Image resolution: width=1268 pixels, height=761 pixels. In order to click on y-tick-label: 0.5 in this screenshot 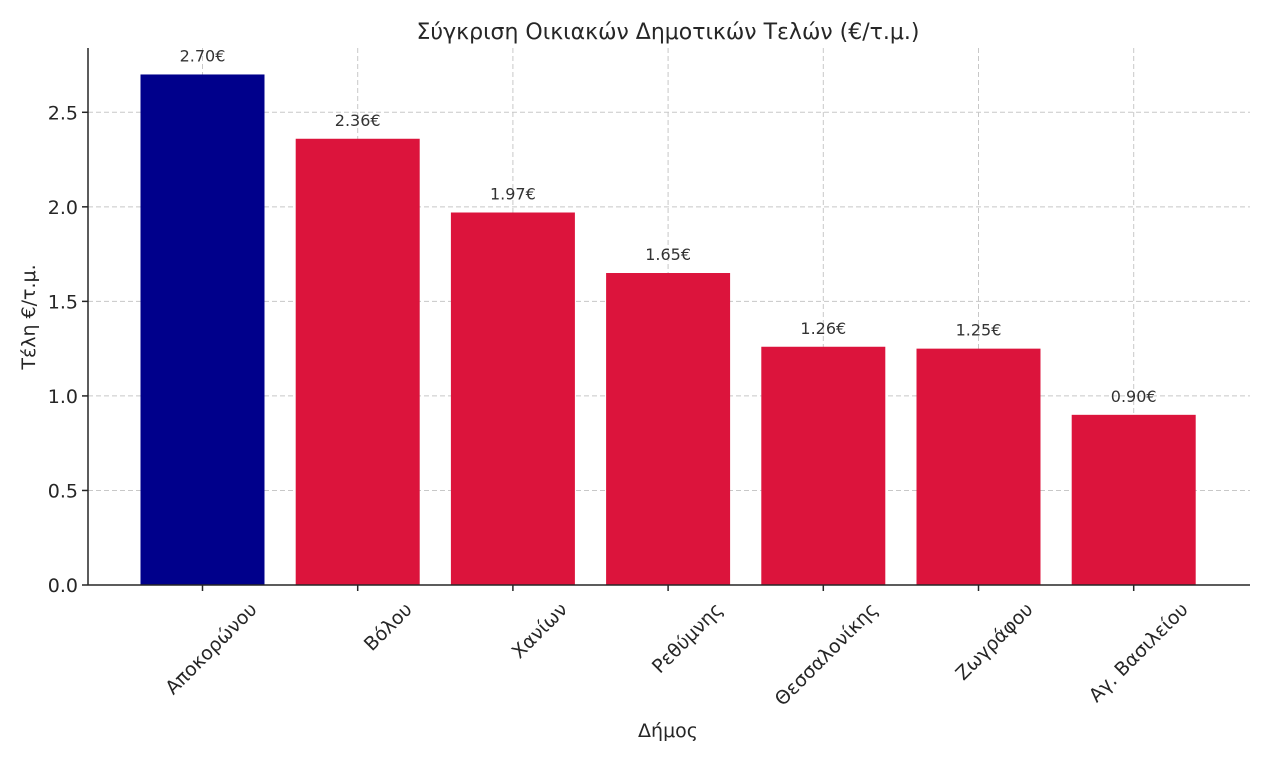, I will do `click(63, 491)`.